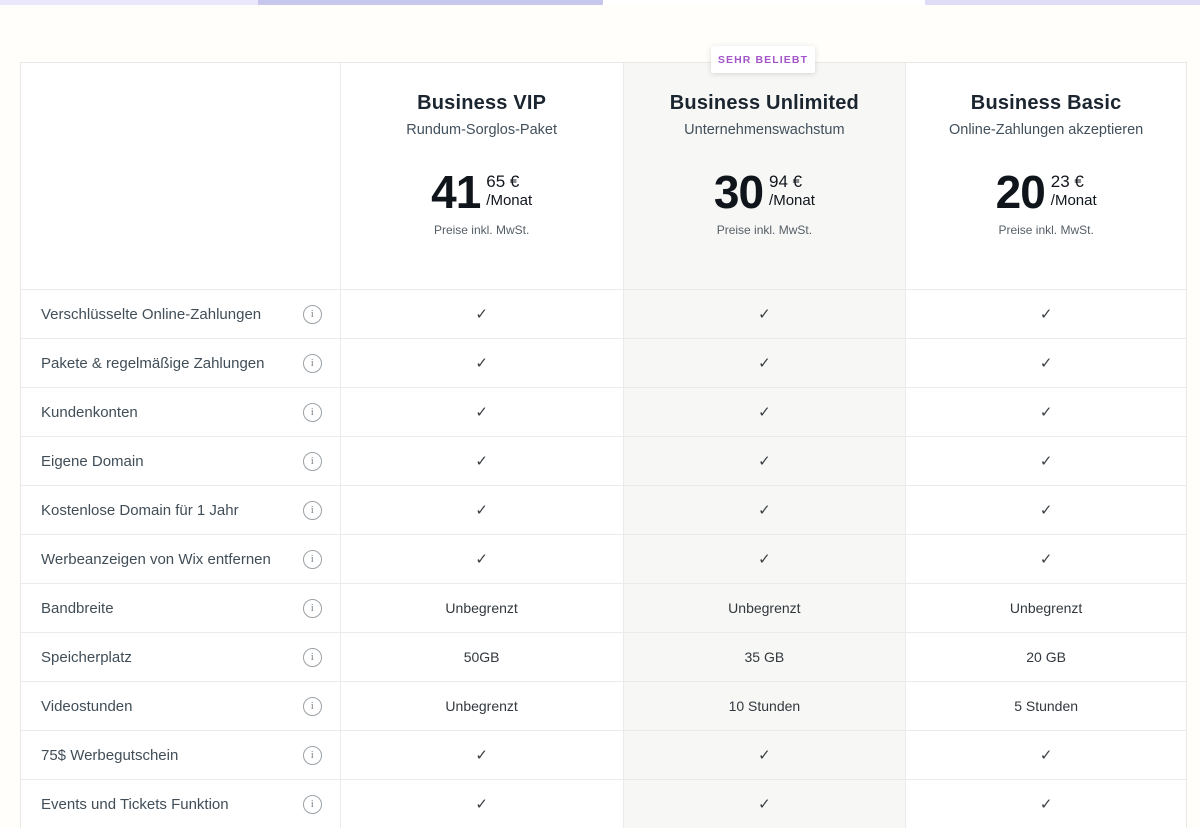  I want to click on feature-label: Pakete & regelmäßige Zahlungen, so click(153, 363).